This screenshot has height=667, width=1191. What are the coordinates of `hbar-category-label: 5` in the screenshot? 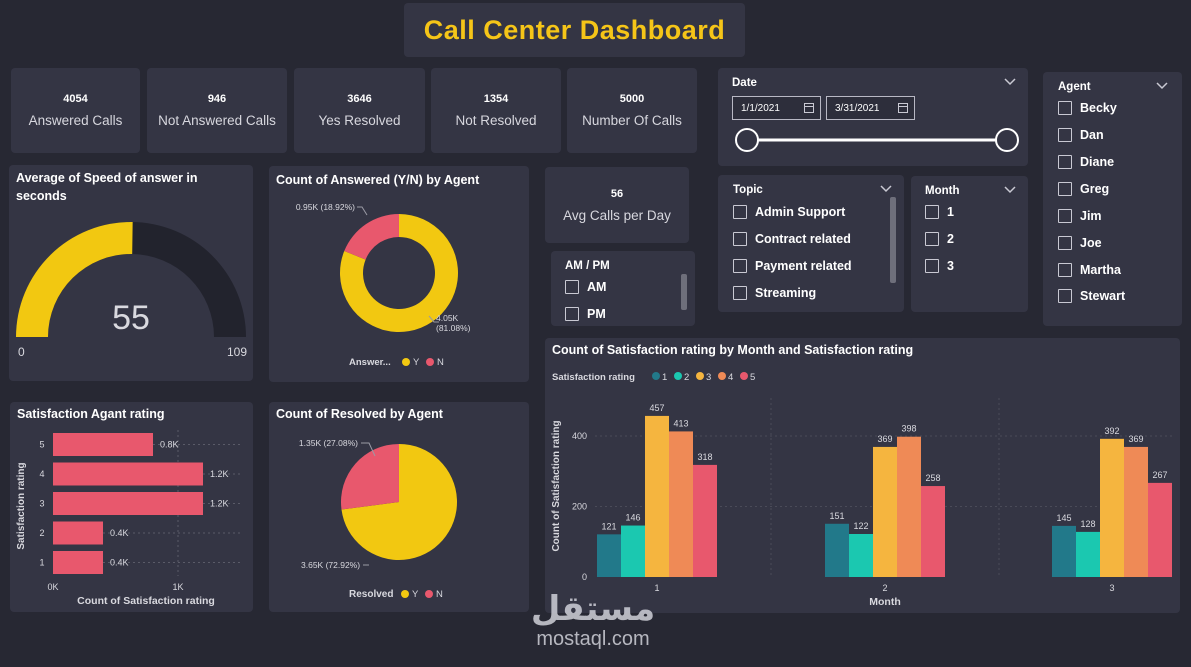 It's located at (41, 445).